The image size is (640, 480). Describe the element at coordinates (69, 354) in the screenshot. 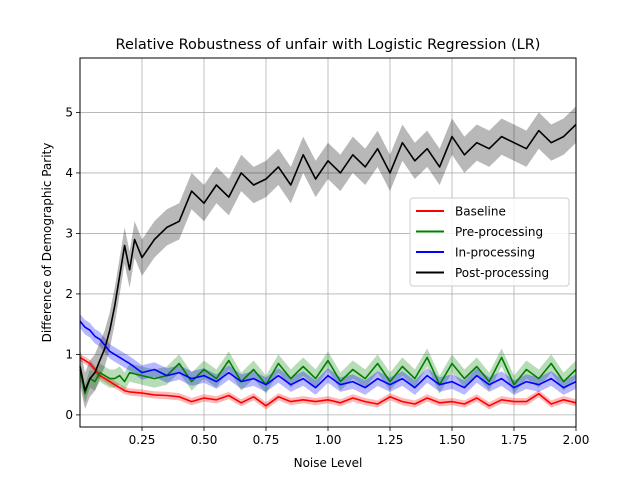

I see `y-tick-label: 1` at that location.